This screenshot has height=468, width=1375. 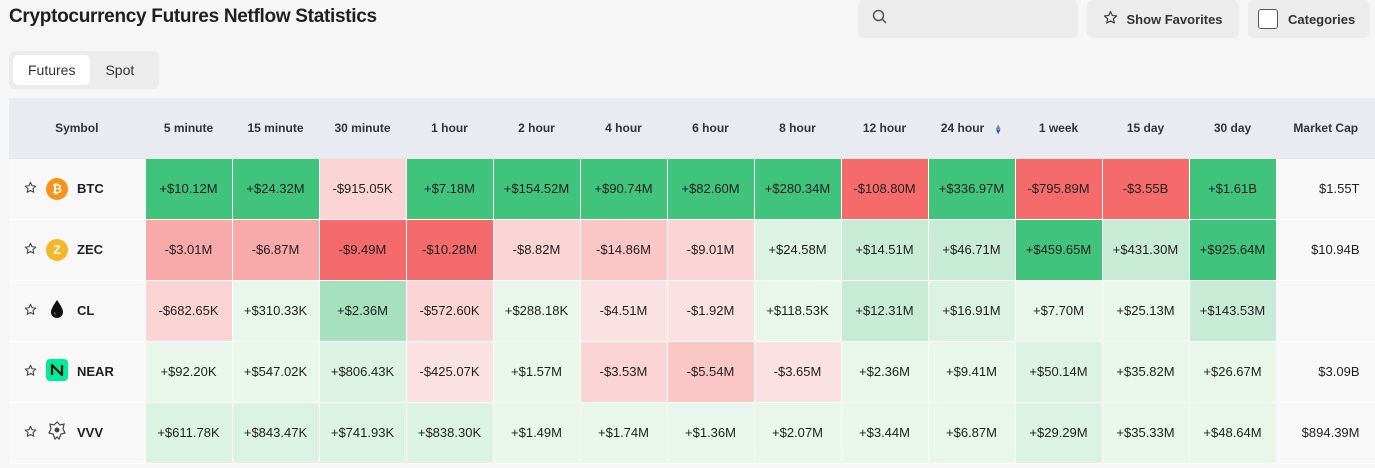 What do you see at coordinates (120, 70) in the screenshot?
I see `tab-spot: Spot` at bounding box center [120, 70].